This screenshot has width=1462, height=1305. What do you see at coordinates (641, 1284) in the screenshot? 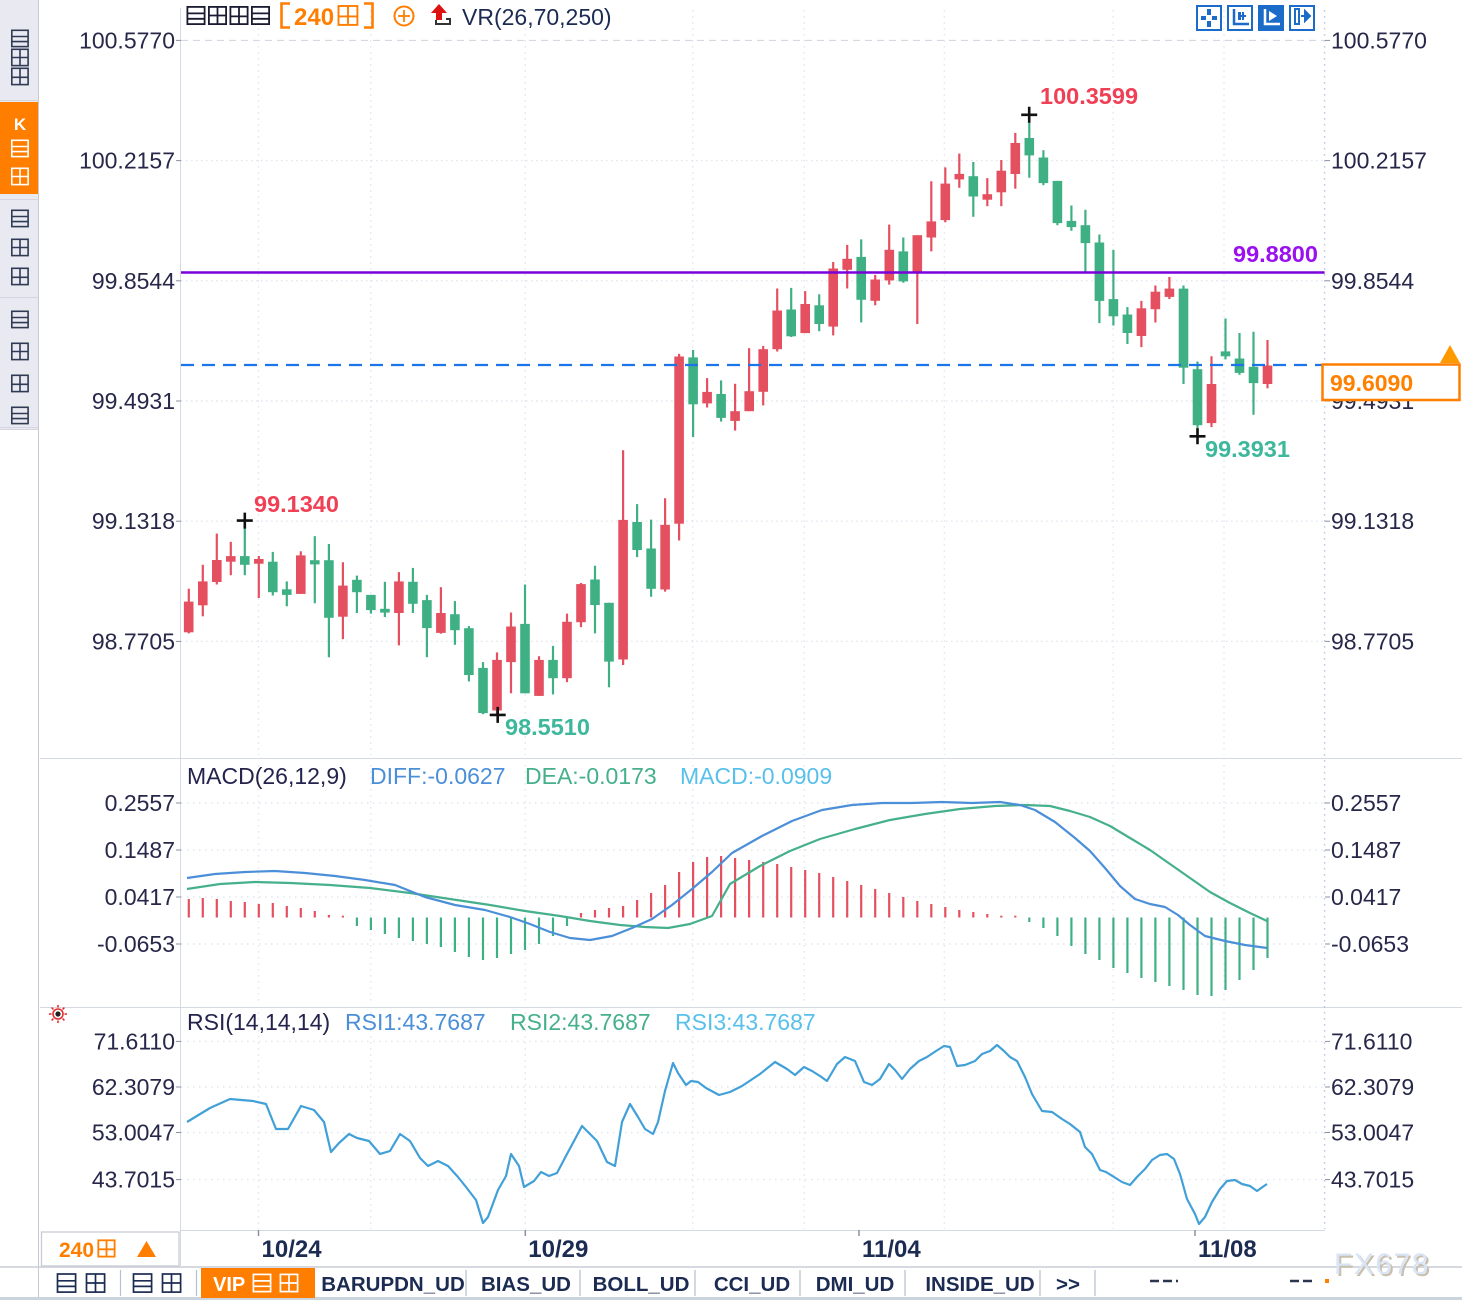
I see `svg-text: BOLL_UD` at bounding box center [641, 1284].